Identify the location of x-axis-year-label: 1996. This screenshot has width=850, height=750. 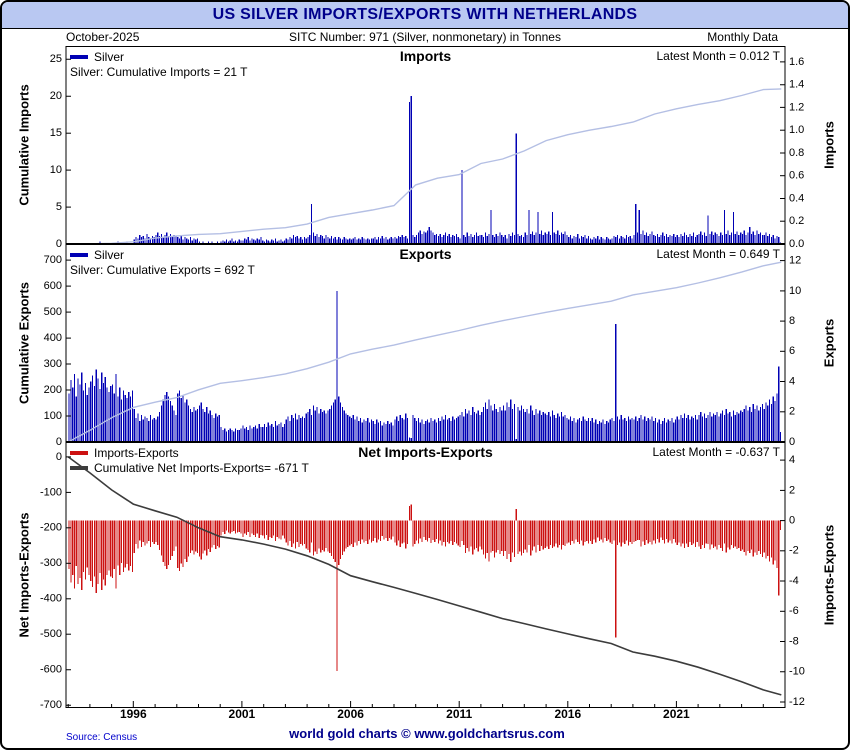
(133, 714).